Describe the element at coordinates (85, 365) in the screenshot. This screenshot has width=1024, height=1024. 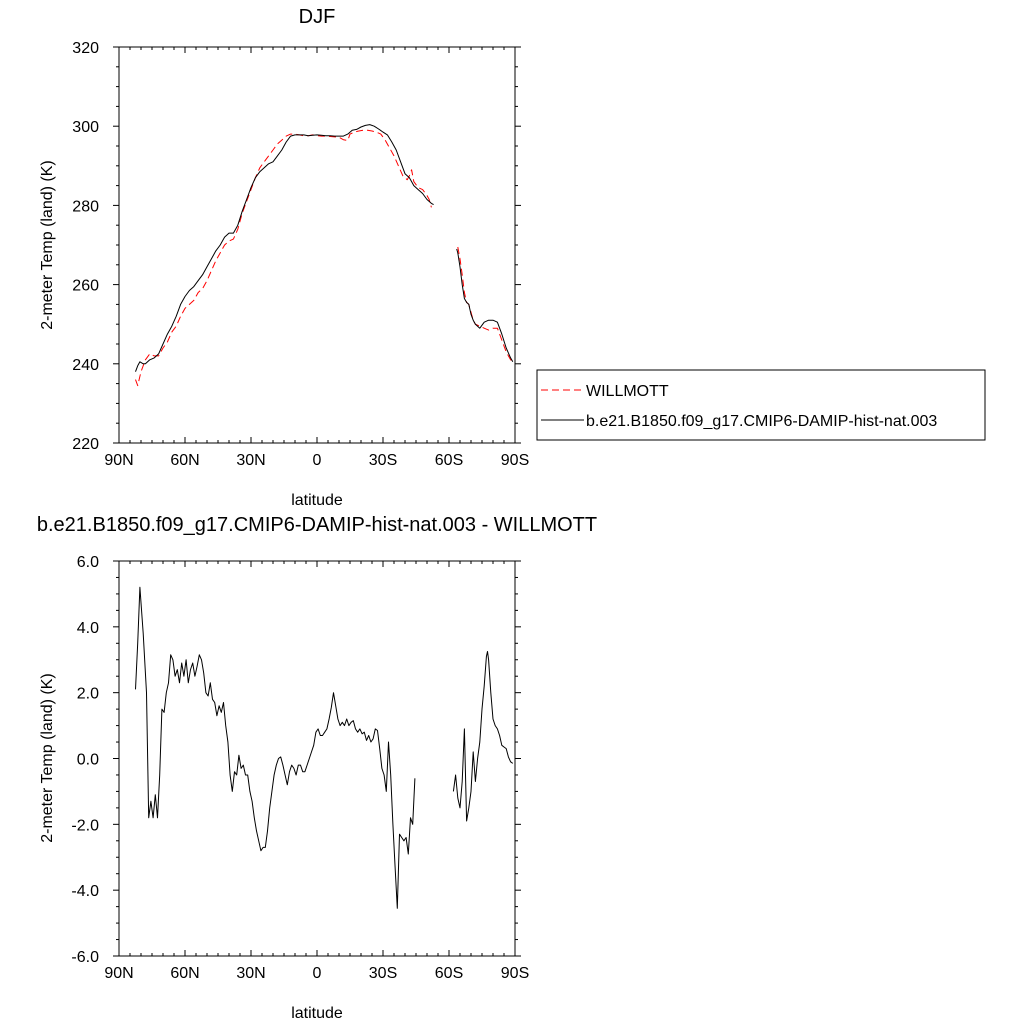
I see `top-y-tick-label: 240` at that location.